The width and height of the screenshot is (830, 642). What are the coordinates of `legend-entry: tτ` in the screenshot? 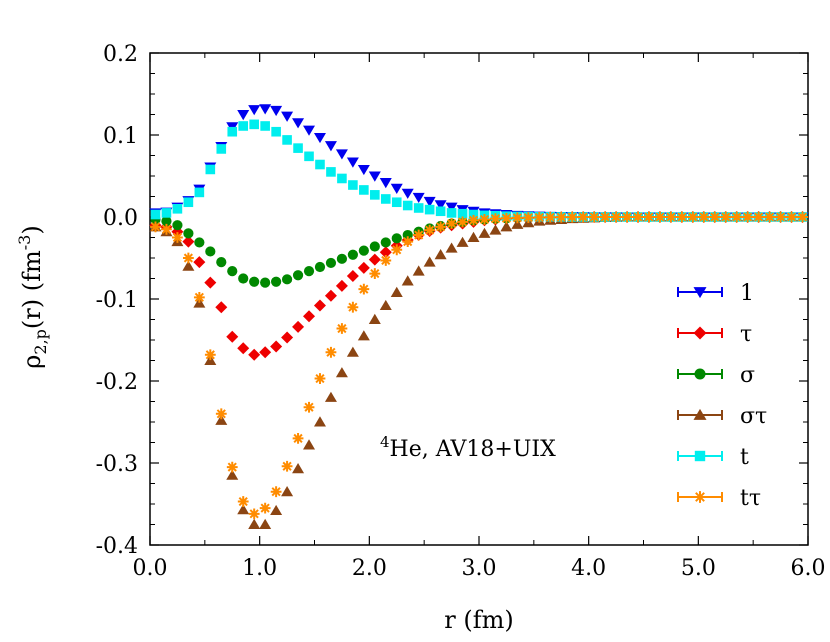 It's located at (719, 498).